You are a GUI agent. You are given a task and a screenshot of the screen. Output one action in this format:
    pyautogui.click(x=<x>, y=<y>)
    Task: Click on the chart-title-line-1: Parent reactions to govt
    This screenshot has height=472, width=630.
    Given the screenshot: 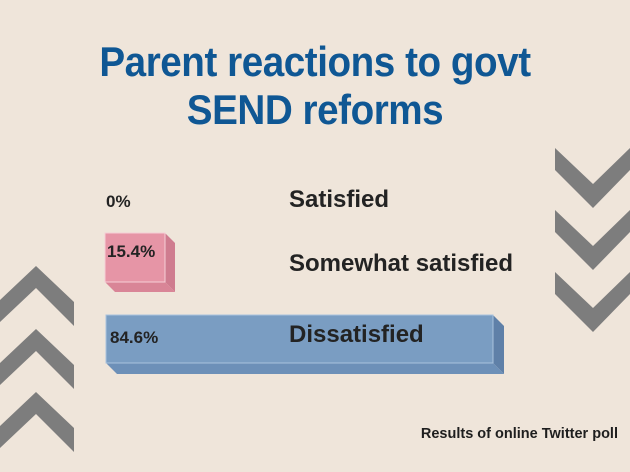 What is the action you would take?
    pyautogui.click(x=315, y=61)
    